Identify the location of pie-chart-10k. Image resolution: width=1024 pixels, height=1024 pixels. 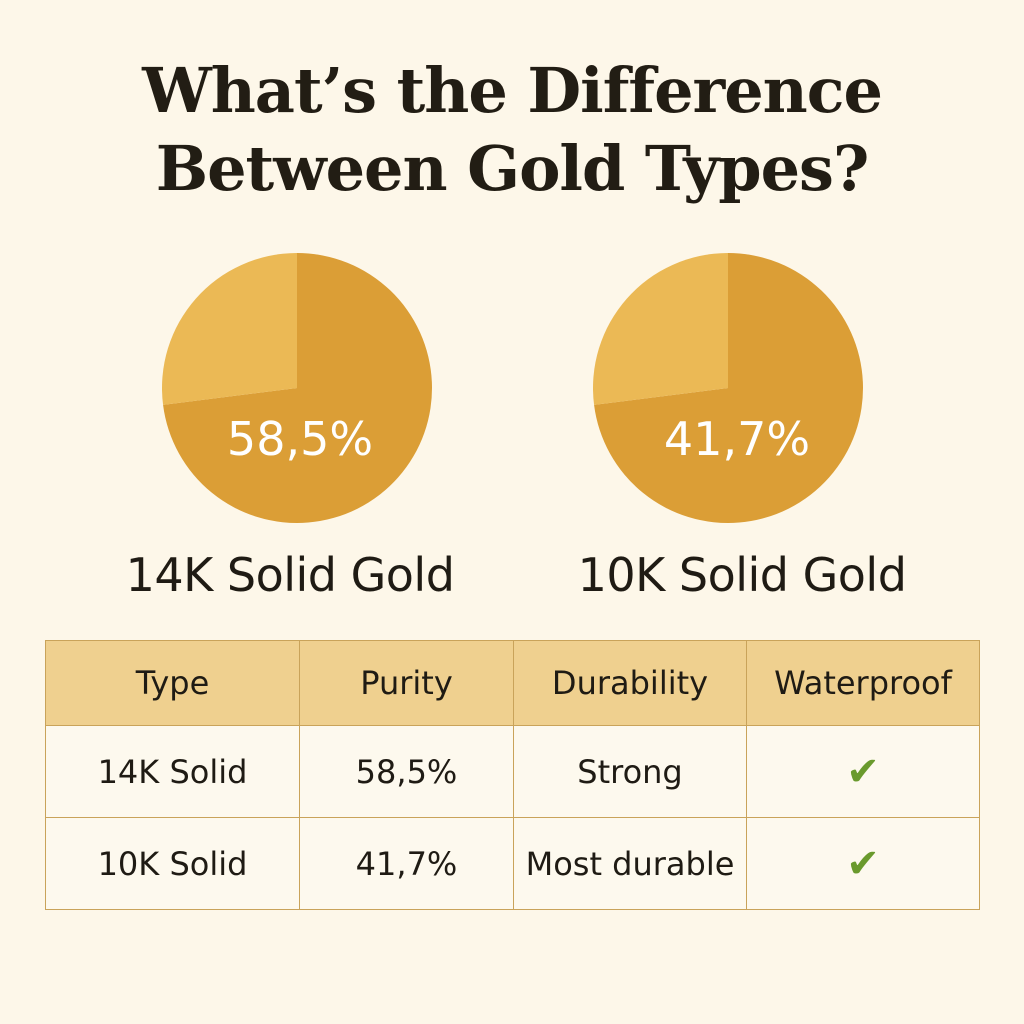
(728, 388).